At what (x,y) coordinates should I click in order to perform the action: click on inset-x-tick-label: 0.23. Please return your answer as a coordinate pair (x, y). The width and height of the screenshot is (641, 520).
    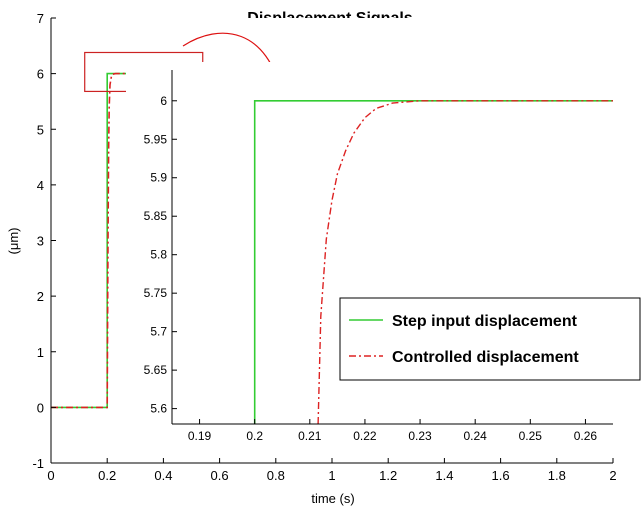
    Looking at the image, I should click on (420, 436).